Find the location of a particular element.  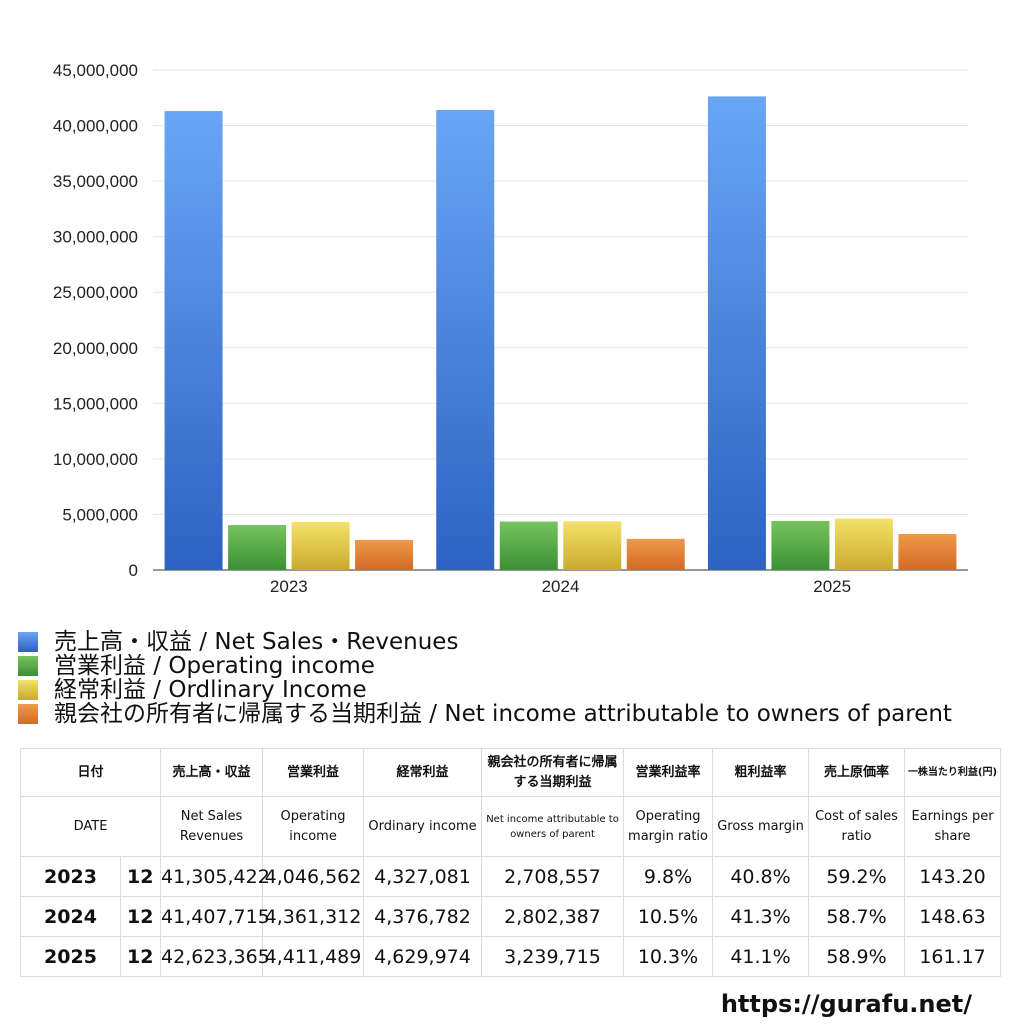

y-tick-label: 35,000,000 is located at coordinates (95, 181).